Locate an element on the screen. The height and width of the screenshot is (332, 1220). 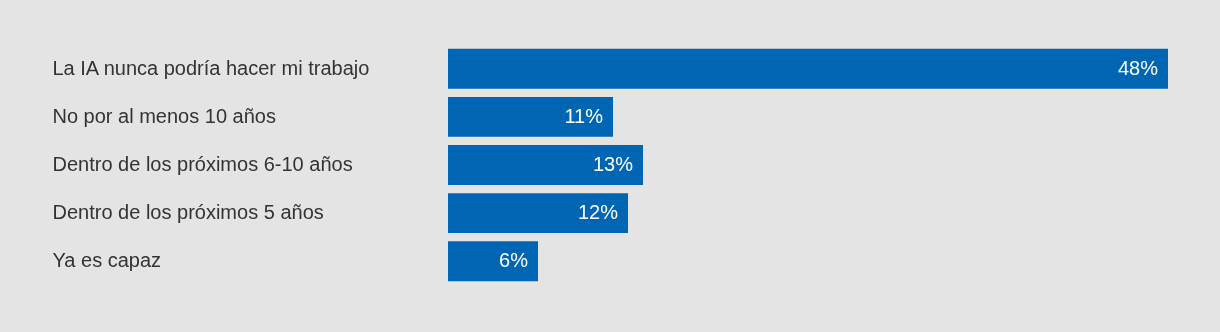
y-tick-label: Ya es capaz is located at coordinates (107, 260).